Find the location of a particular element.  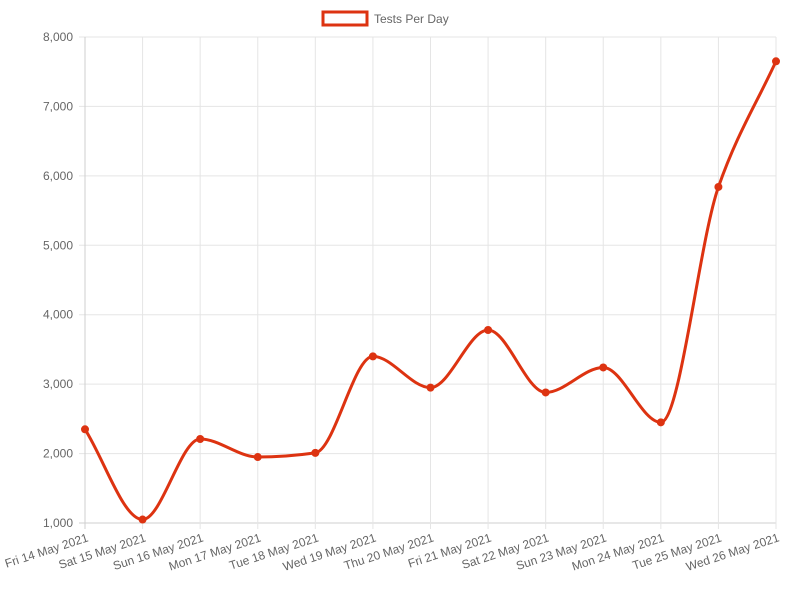

y-tick-label: 3,000 is located at coordinates (58, 384).